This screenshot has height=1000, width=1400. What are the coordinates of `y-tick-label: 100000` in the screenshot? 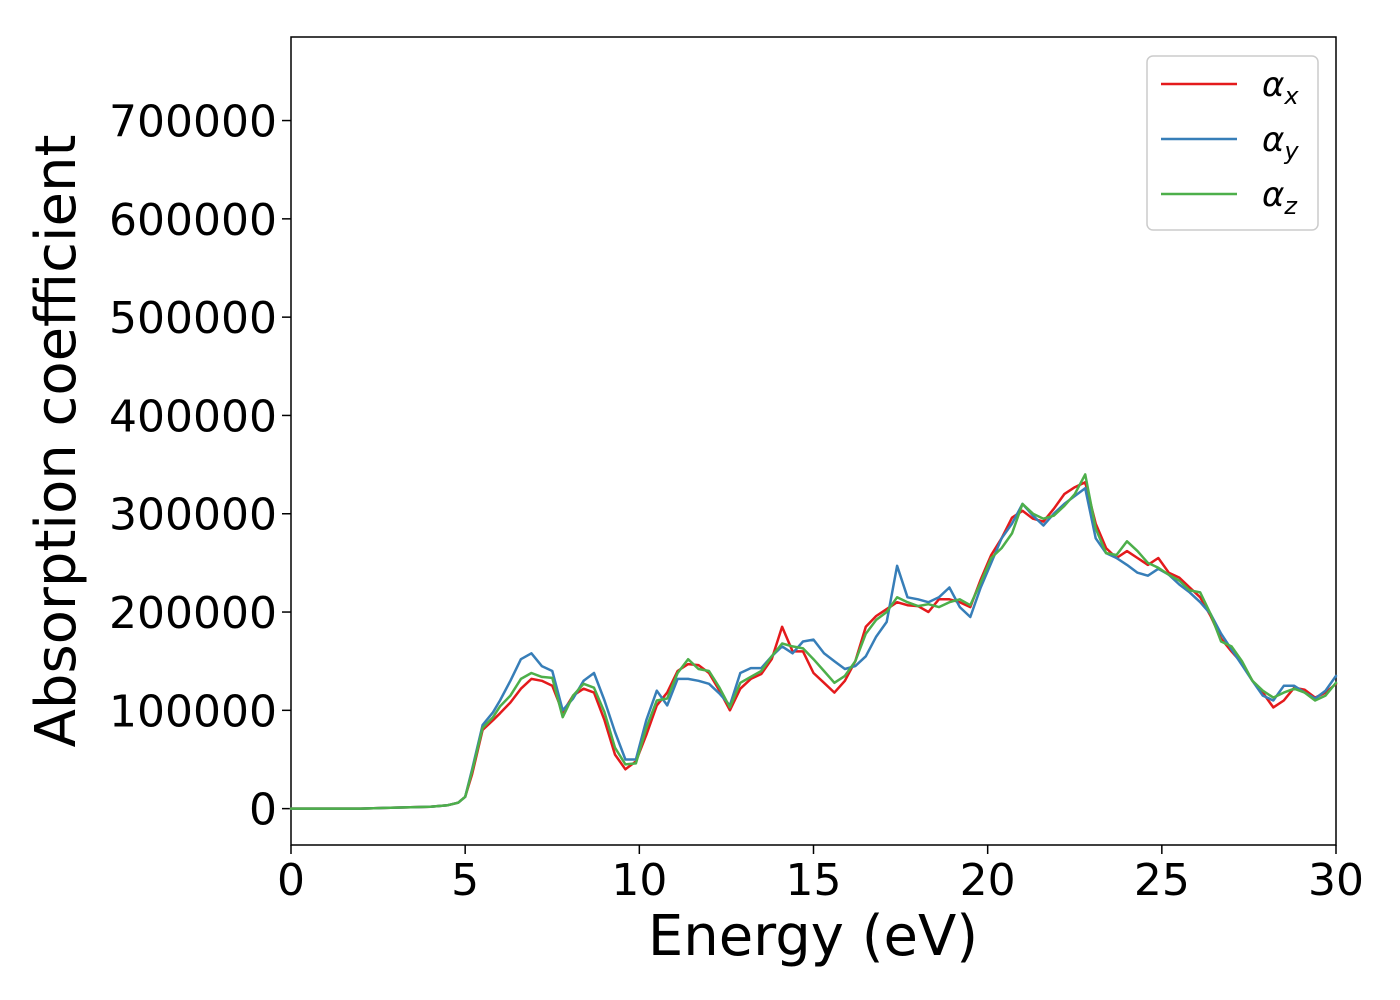 It's located at (193, 711).